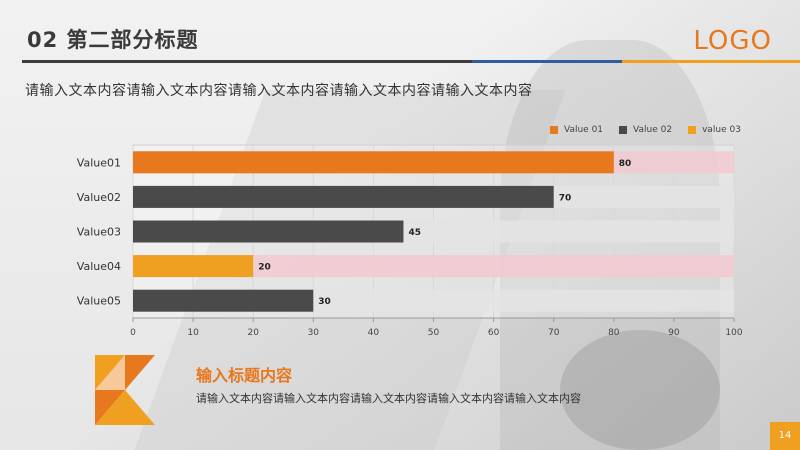 This screenshot has height=450, width=800. I want to click on chart-legend: Value 01 Value 02 value 03, so click(645, 130).